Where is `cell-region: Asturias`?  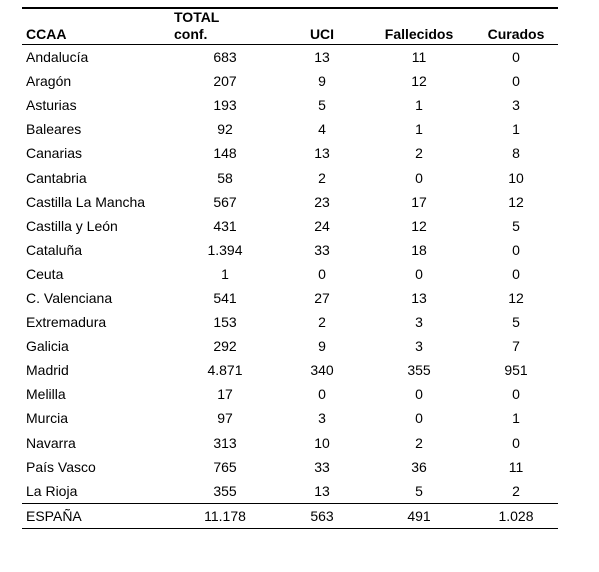 cell-region: Asturias is located at coordinates (51, 105).